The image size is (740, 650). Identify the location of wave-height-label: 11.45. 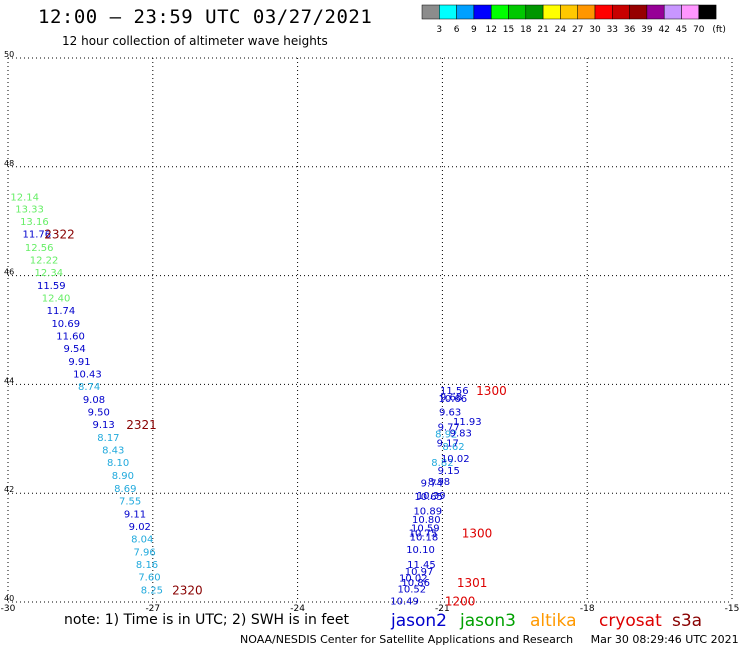
(421, 565).